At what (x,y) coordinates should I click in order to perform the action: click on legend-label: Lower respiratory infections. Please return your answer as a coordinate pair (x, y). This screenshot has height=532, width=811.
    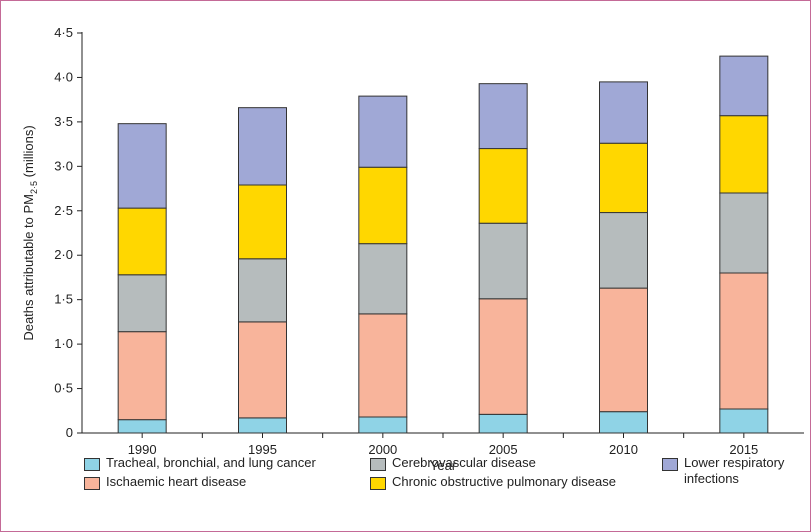
    Looking at the image, I should click on (734, 470).